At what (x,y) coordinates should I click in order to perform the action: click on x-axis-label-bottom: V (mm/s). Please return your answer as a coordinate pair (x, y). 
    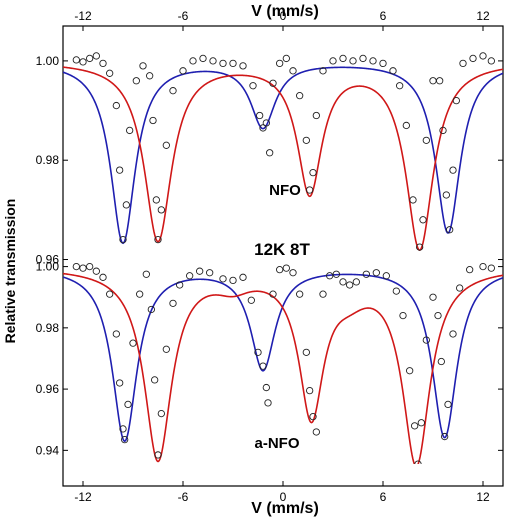
    Looking at the image, I should click on (285, 508).